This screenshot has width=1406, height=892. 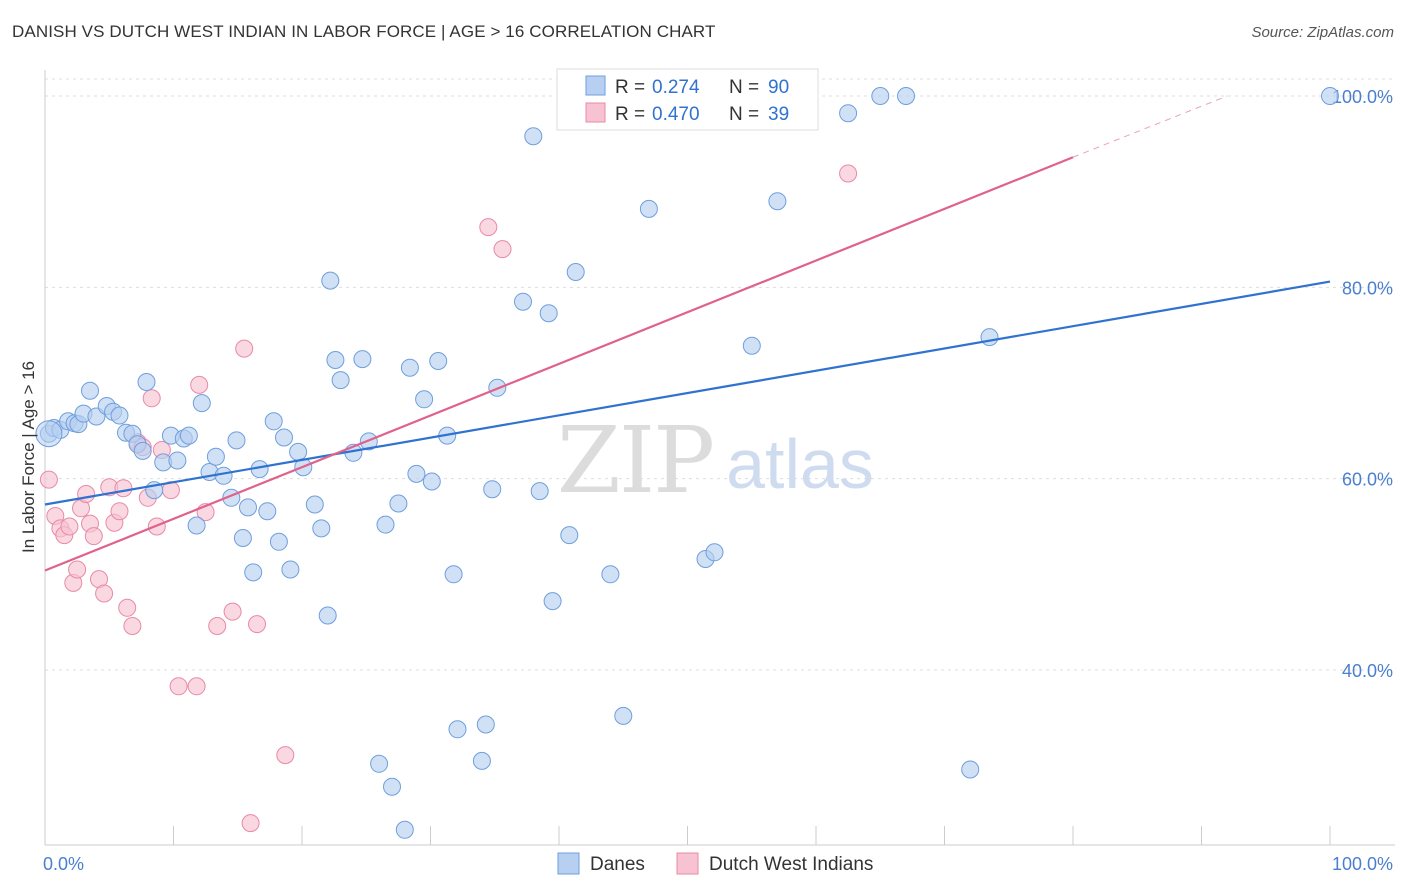 I want to click on bottom-legend-swatch-danes, so click(x=568, y=863).